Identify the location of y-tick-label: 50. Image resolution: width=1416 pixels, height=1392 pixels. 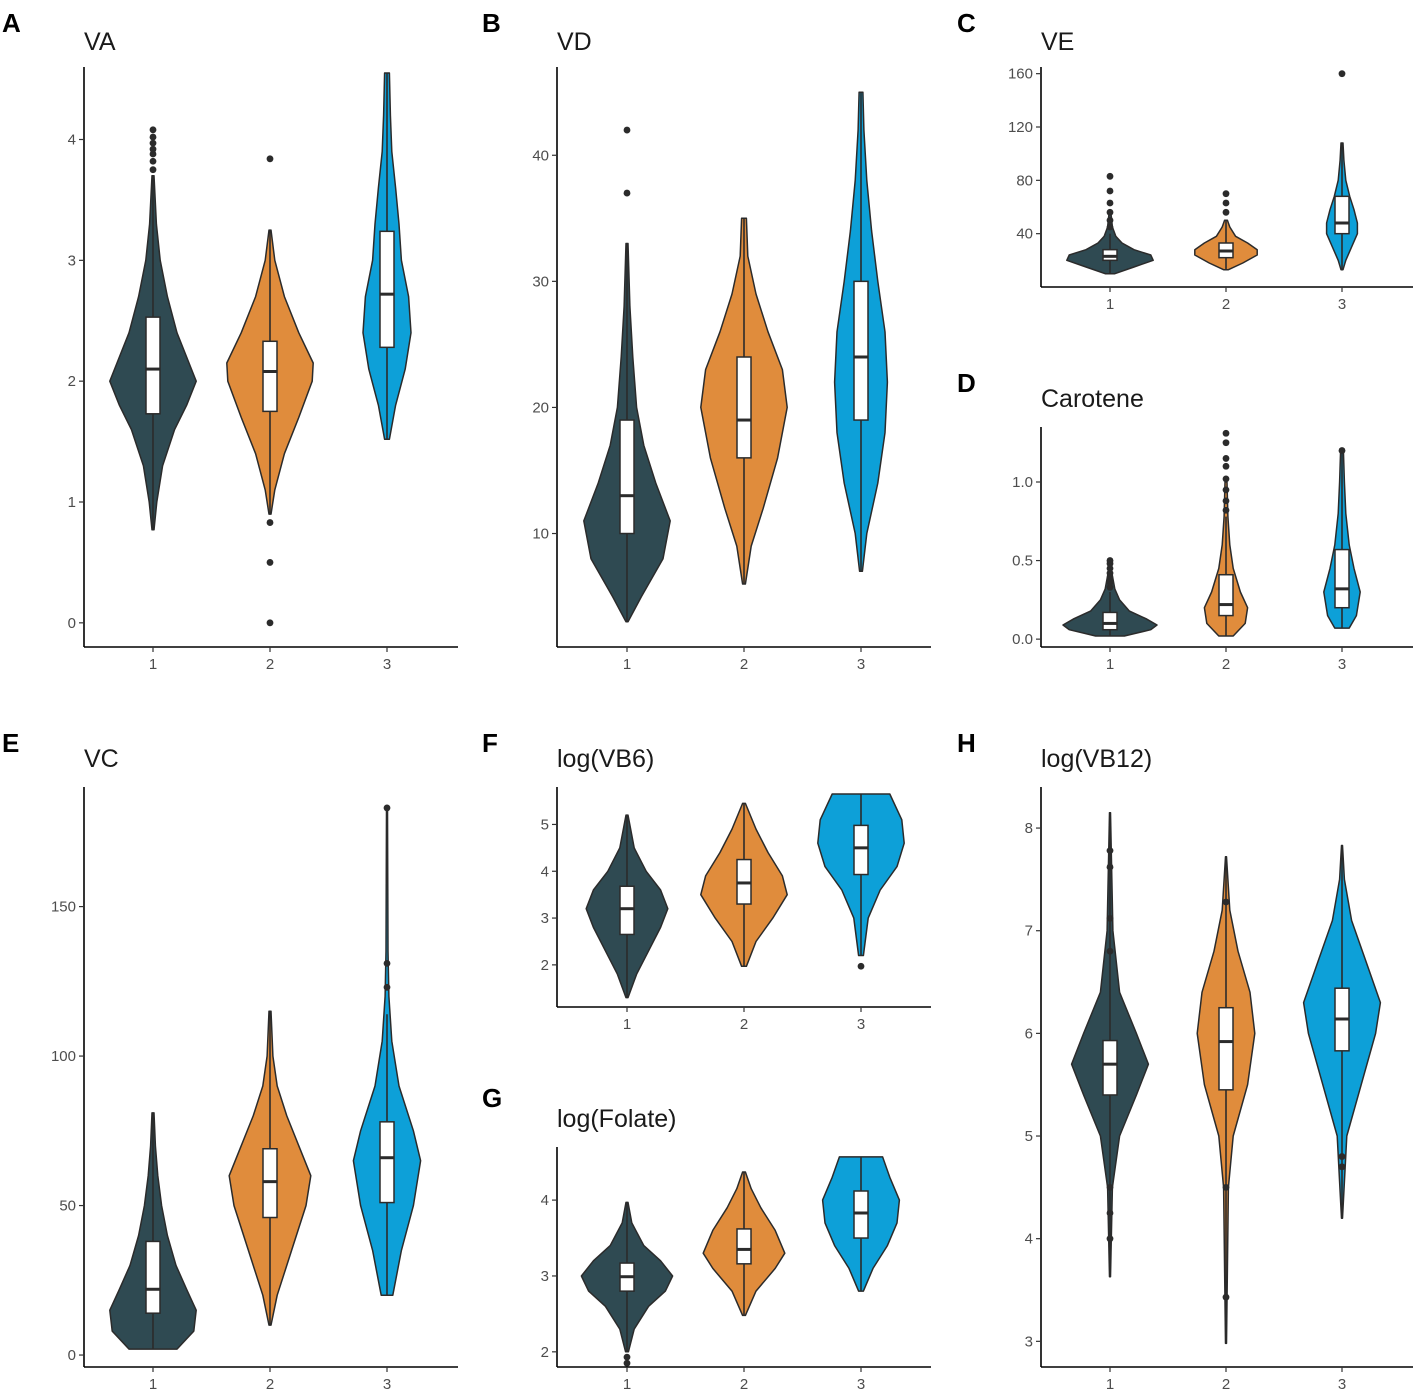
(67, 1206).